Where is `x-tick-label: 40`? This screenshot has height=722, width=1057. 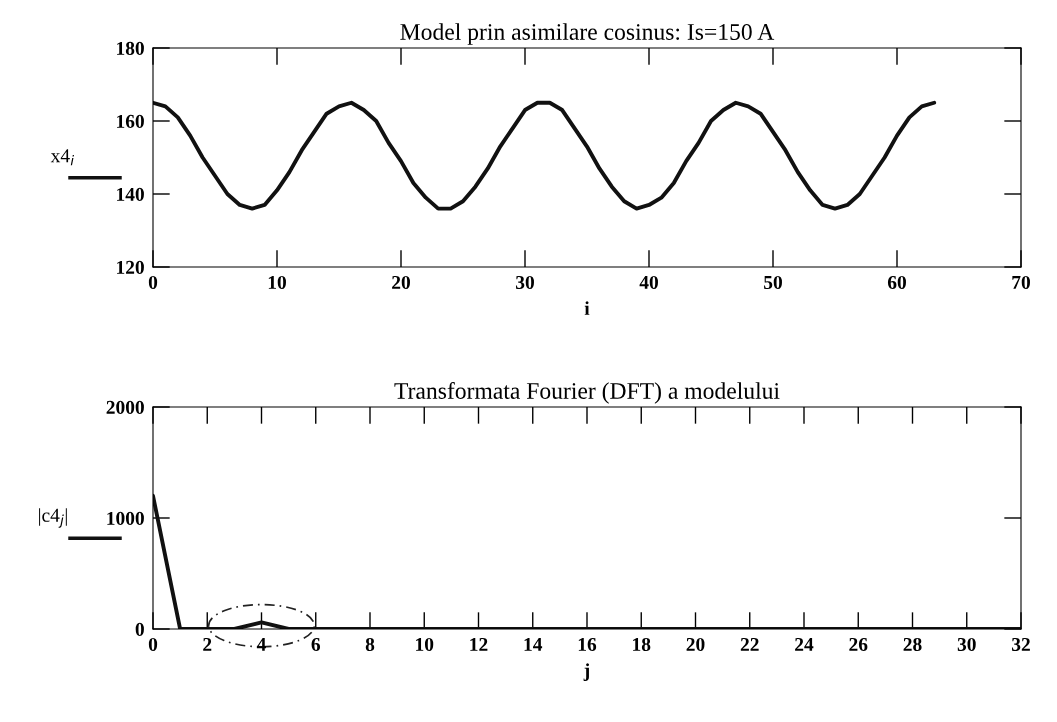 x-tick-label: 40 is located at coordinates (648, 282).